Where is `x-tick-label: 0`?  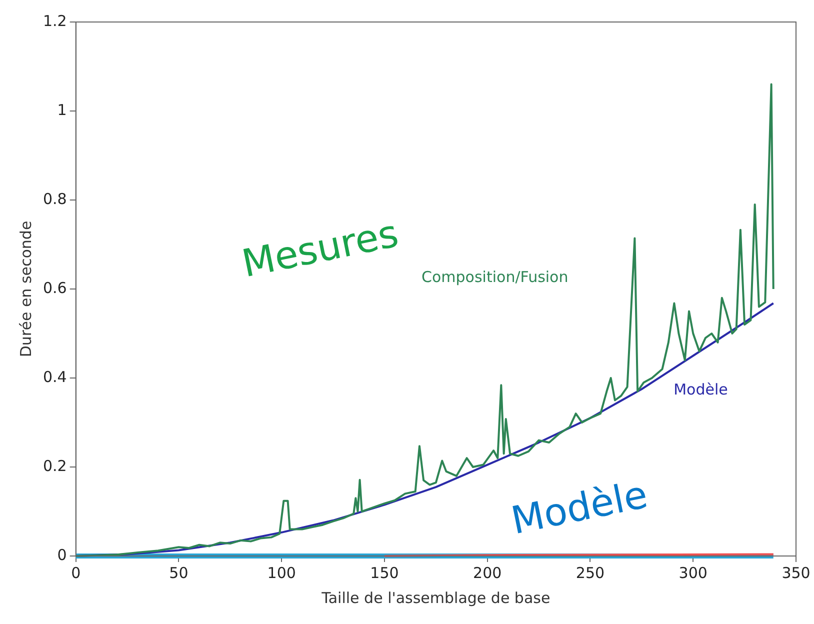 x-tick-label: 0 is located at coordinates (76, 573).